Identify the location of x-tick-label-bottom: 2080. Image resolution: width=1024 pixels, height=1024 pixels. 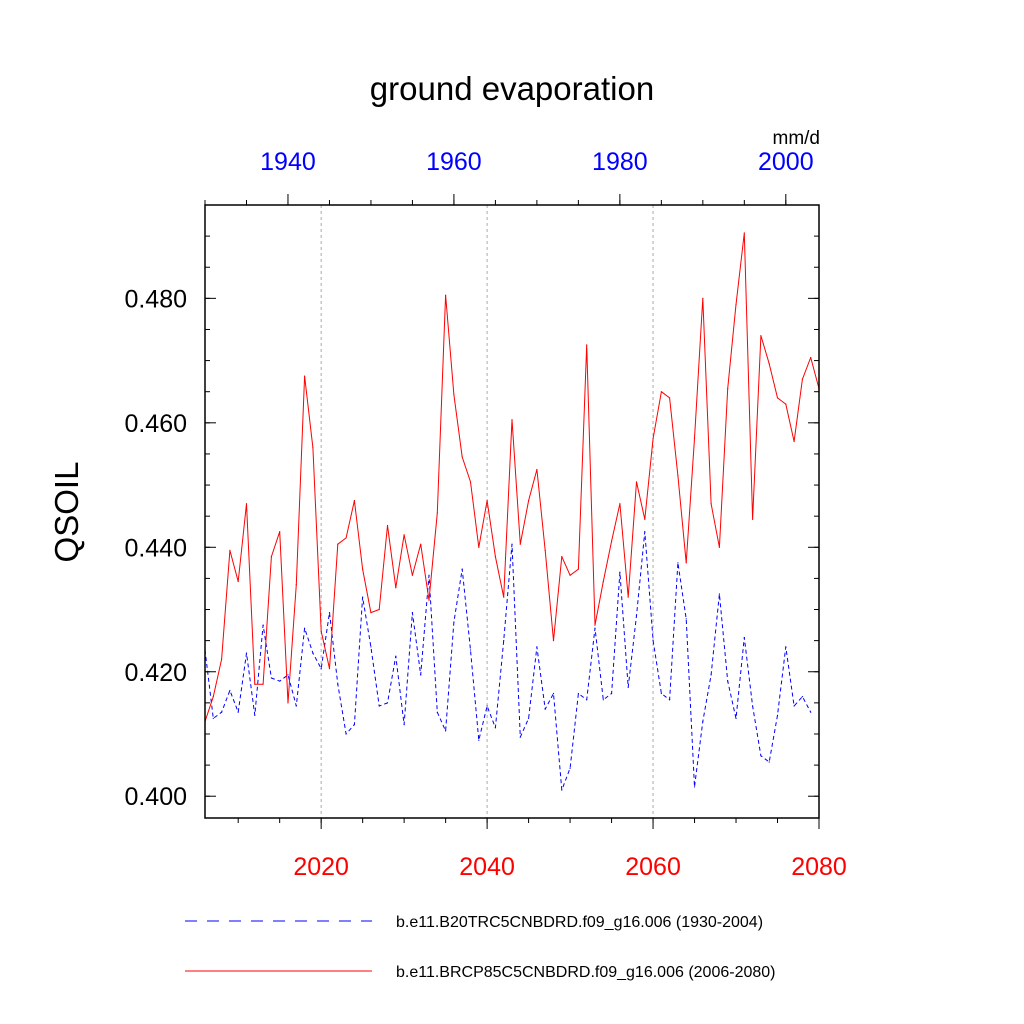
(819, 867).